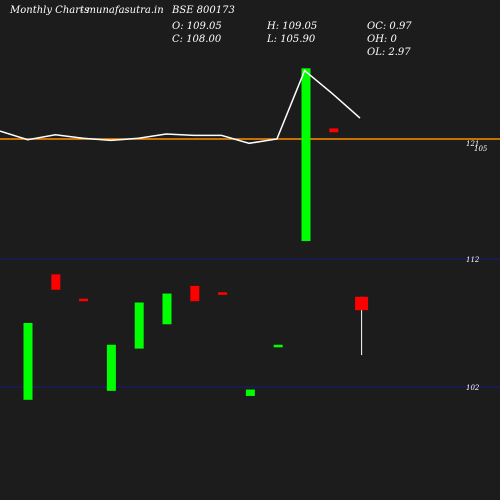 The width and height of the screenshot is (500, 500). I want to click on symbol-label: BSE 800173, so click(203, 10).